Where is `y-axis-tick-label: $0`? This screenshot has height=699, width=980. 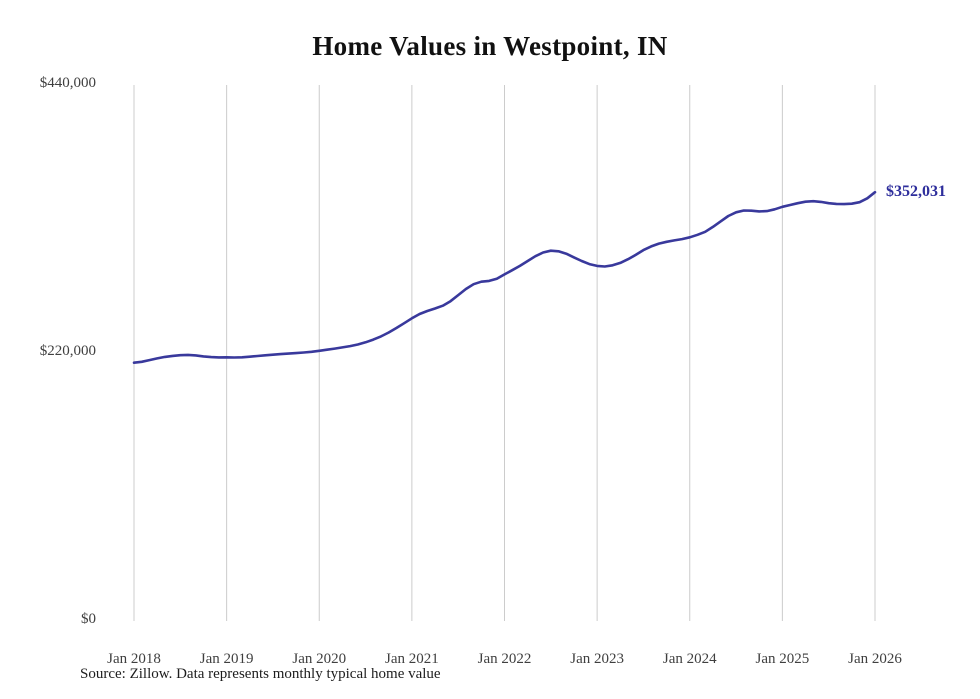 y-axis-tick-label: $0 is located at coordinates (88, 619).